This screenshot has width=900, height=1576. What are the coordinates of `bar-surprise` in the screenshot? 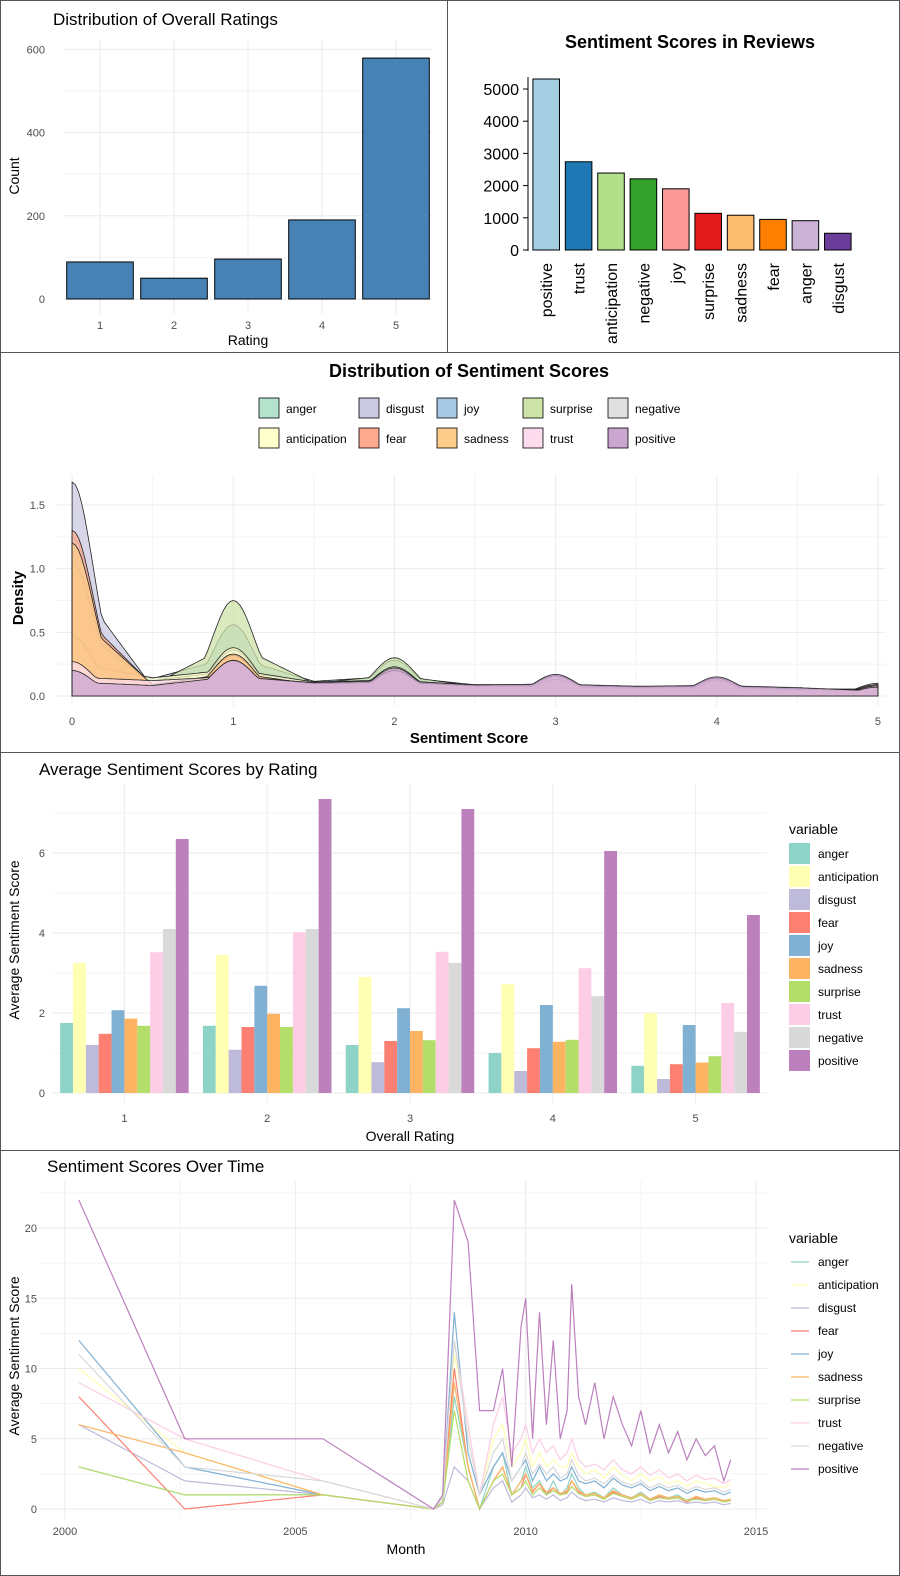 It's located at (708, 231).